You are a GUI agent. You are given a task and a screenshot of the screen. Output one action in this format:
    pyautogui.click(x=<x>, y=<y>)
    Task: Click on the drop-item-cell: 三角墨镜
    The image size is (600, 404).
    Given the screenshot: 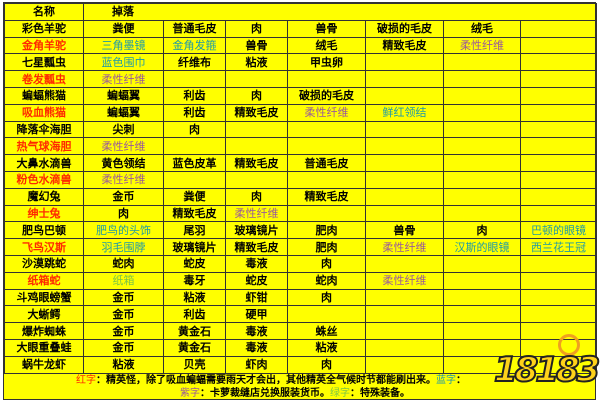 What is the action you would take?
    pyautogui.click(x=123, y=45)
    